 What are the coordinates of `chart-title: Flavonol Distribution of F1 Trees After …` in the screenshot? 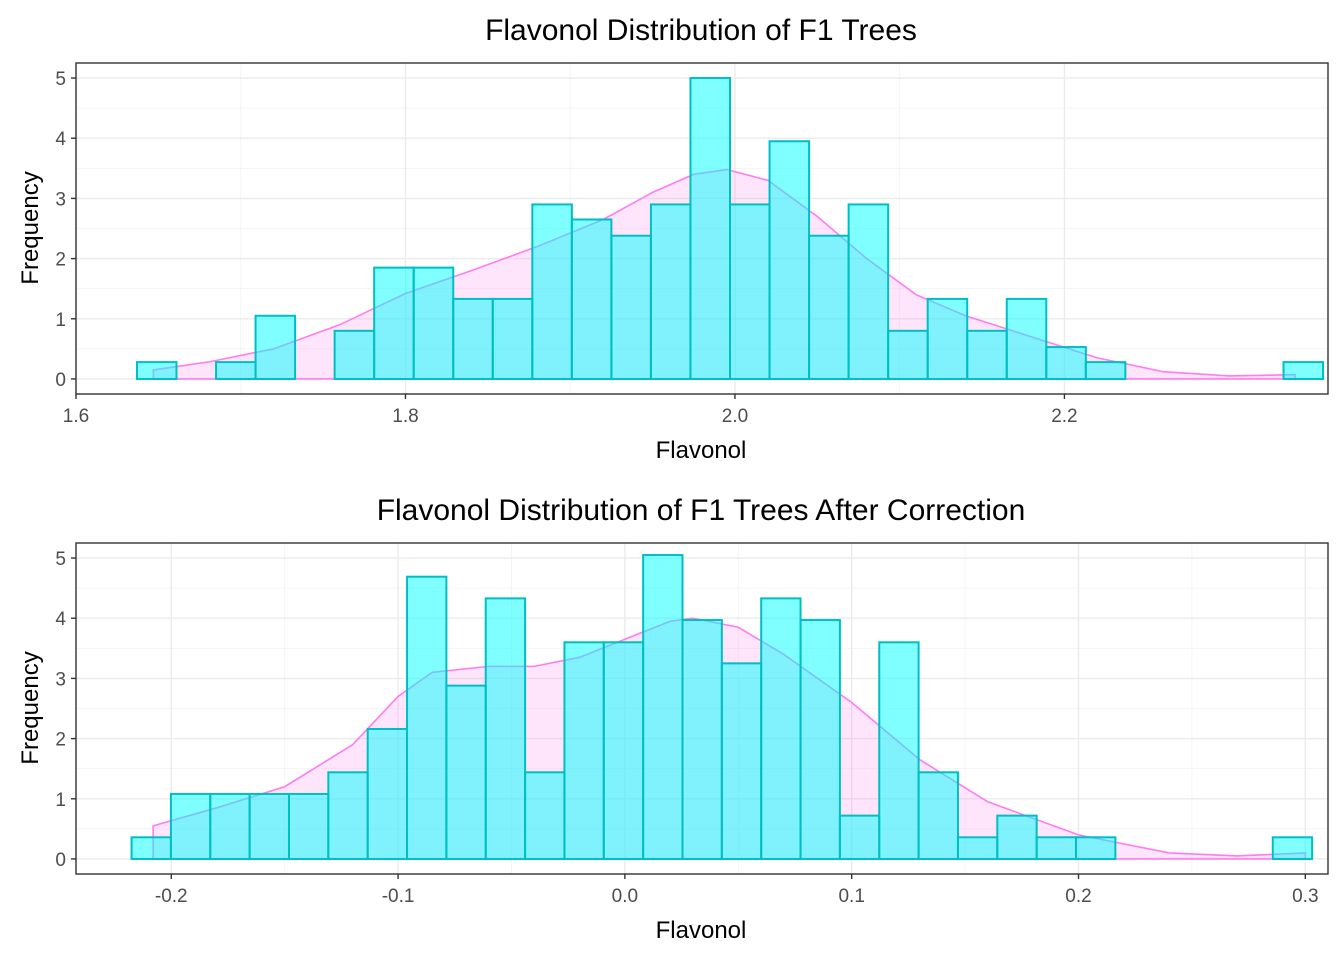 It's located at (701, 510).